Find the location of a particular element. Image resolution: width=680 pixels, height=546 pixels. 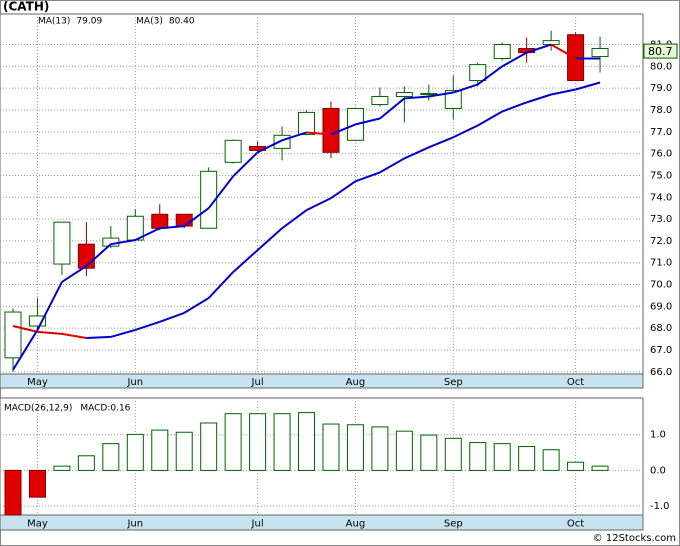

macd-title: MACD(26,12,9) is located at coordinates (38, 409).